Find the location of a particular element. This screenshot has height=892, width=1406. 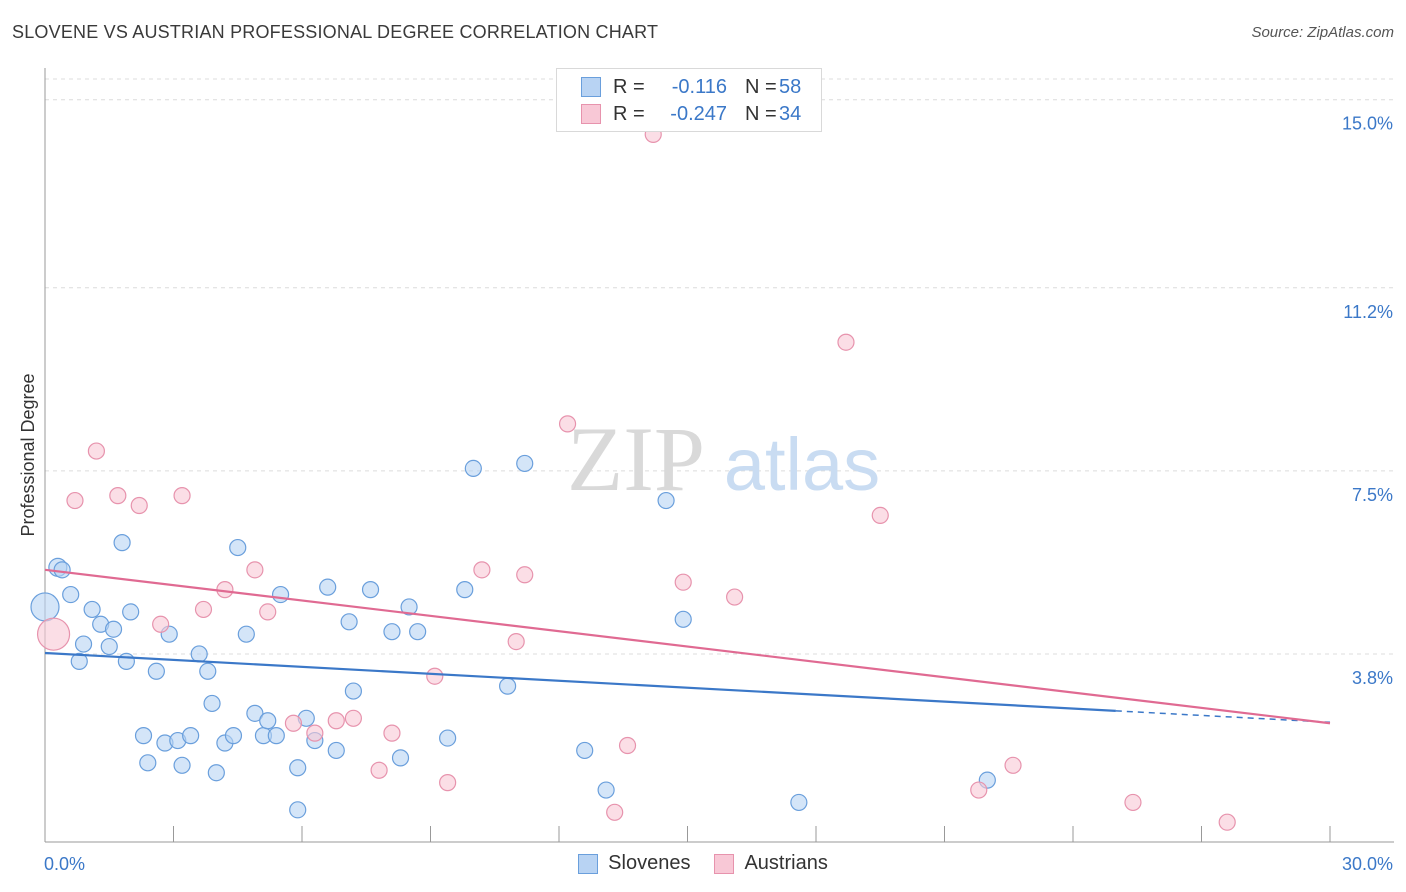

legend-label: Austrians is located at coordinates (786, 863).